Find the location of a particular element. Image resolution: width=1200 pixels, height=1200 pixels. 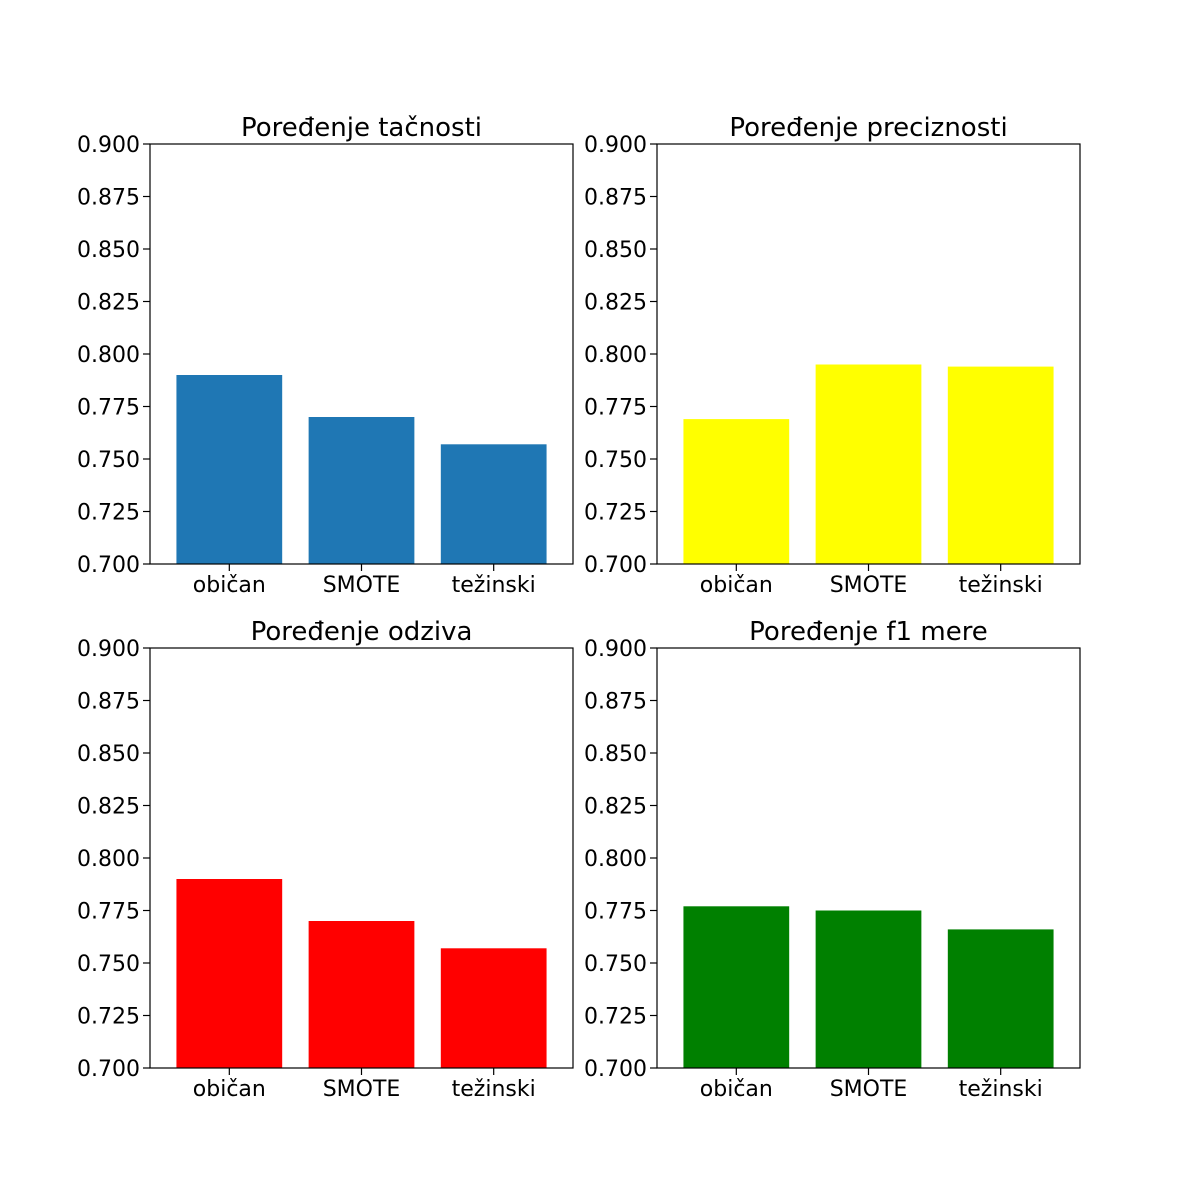

chart-title: Poređenje preciznosti is located at coordinates (868, 128).